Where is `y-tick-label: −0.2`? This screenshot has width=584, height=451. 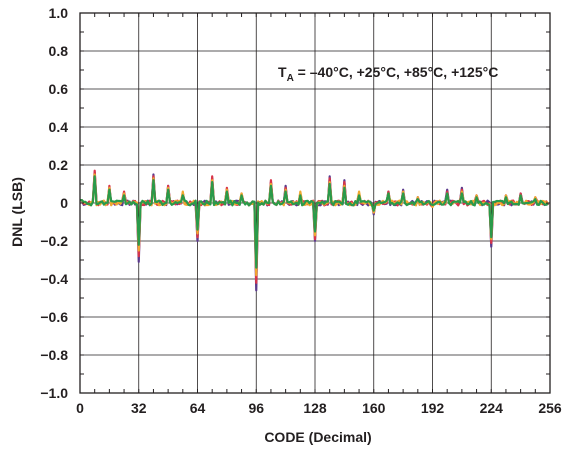 y-tick-label: −0.2 is located at coordinates (54, 241).